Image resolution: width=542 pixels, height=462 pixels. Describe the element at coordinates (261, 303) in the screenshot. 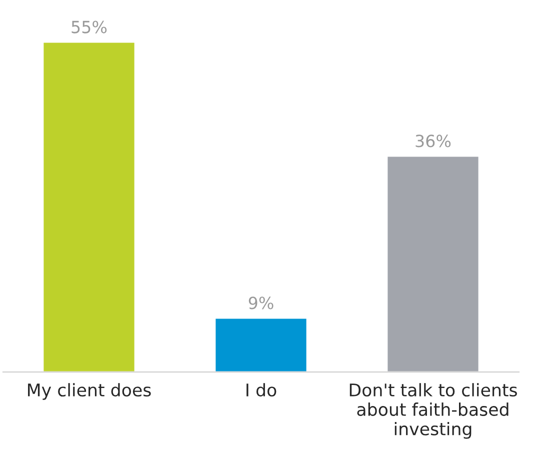

I see `data-label: 9%` at that location.